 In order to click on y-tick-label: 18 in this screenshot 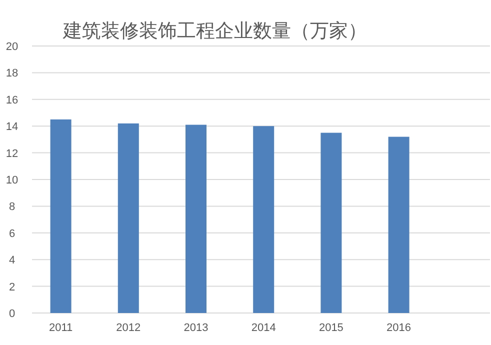, I will do `click(12, 74)`.